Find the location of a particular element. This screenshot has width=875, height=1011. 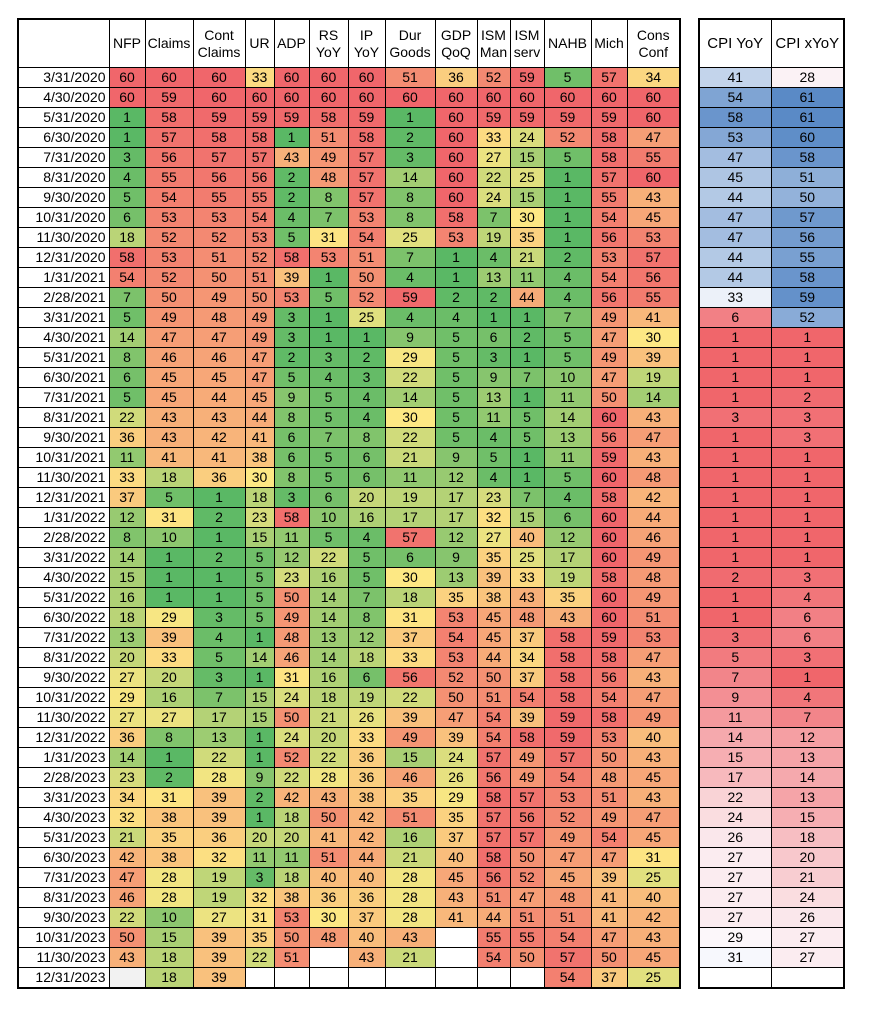

cpi-row: 53 60 is located at coordinates (771, 137).